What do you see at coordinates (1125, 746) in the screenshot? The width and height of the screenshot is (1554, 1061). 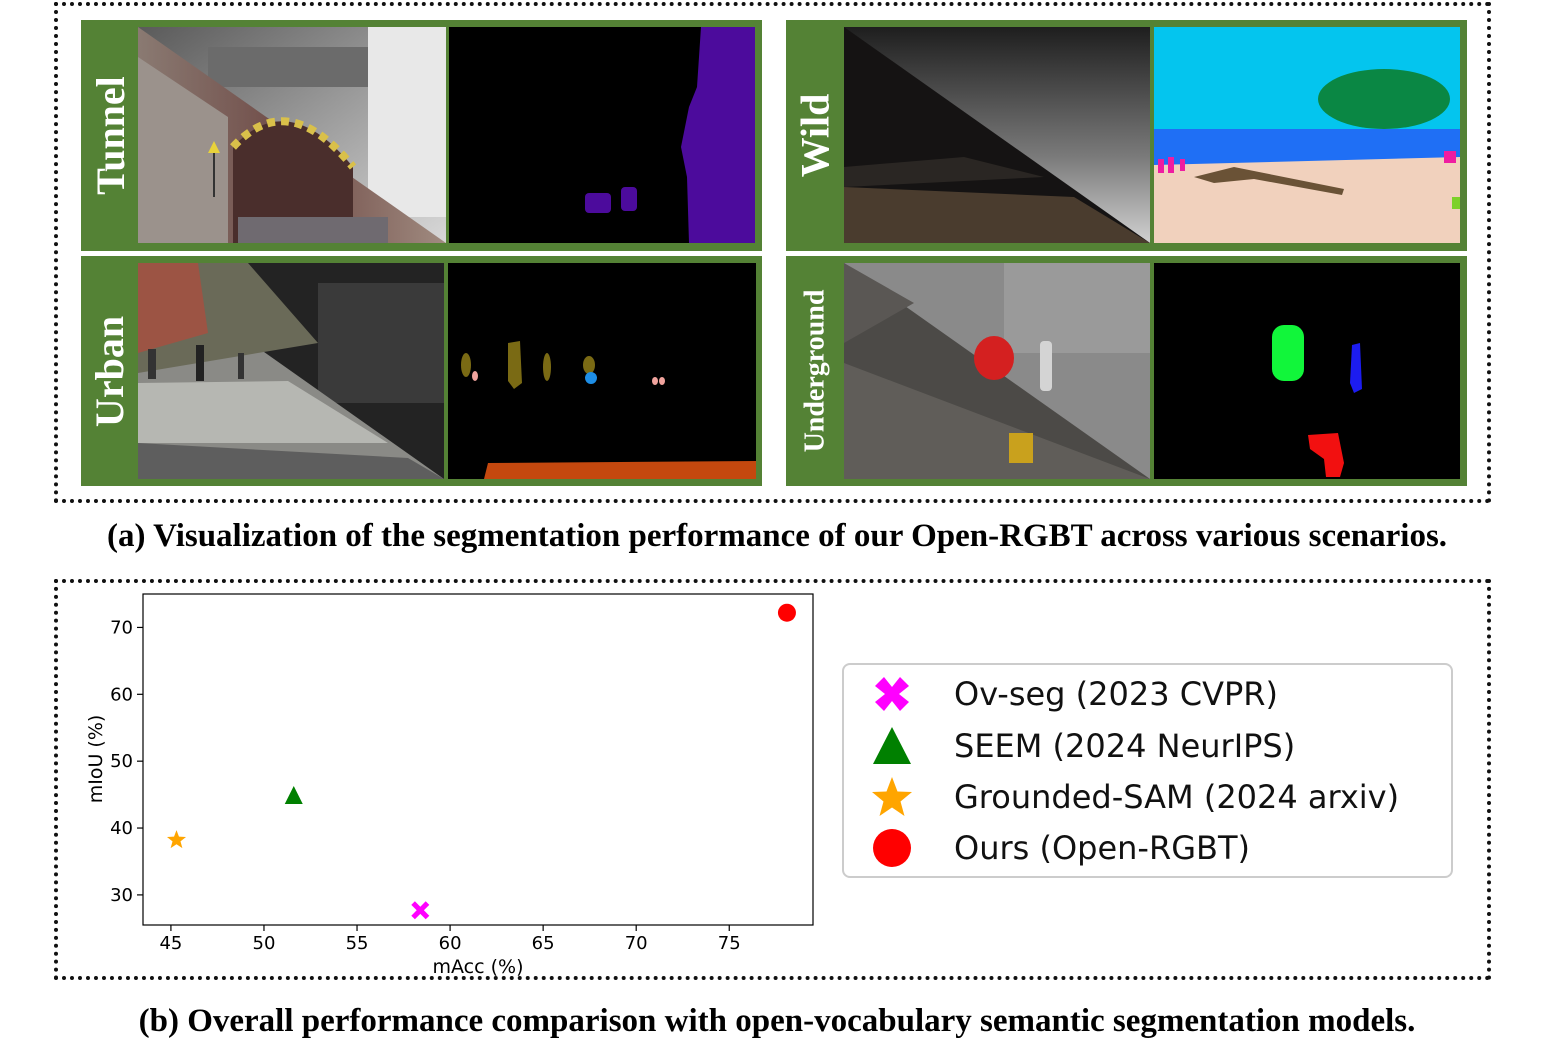 I see `legend-label: SEEM (2024 NeurIPS)` at bounding box center [1125, 746].